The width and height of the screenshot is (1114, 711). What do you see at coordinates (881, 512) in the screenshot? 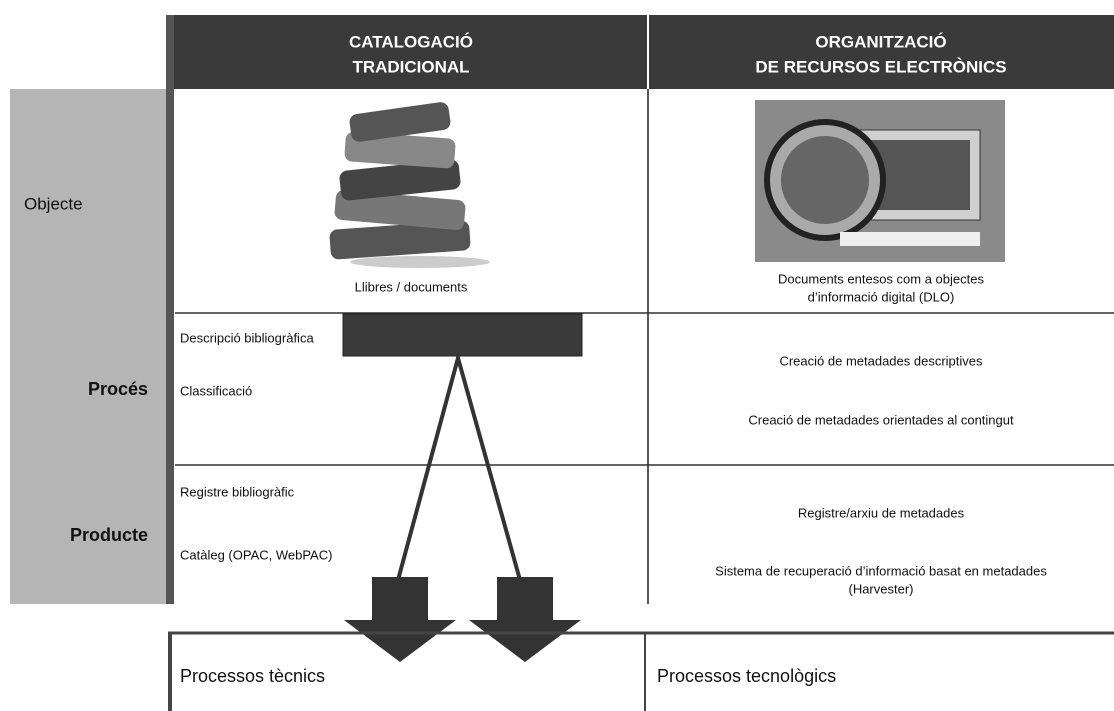
I see `cell-text: Registre/arxiu de metadades` at bounding box center [881, 512].